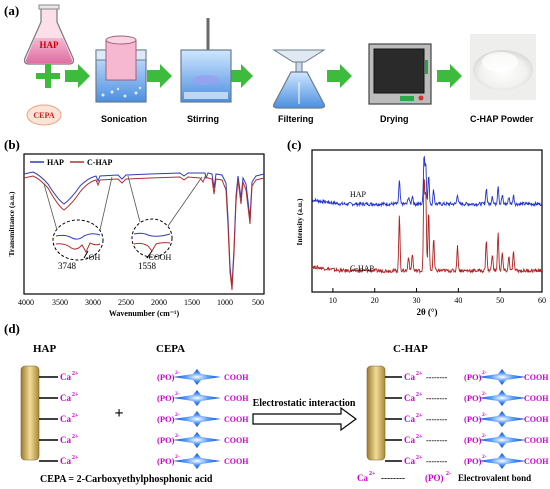 The height and width of the screenshot is (489, 550). What do you see at coordinates (426, 312) in the screenshot?
I see `xrd-xlabel: 2θ (°)` at bounding box center [426, 312].